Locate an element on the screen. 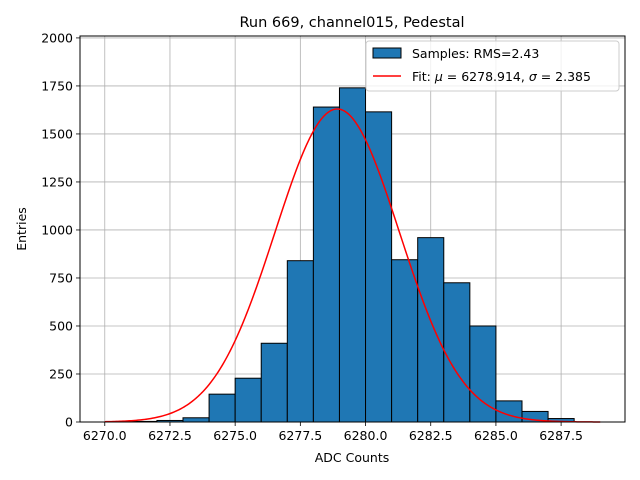 This screenshot has width=640, height=480. x-axis-label: ADC Counts is located at coordinates (352, 457).